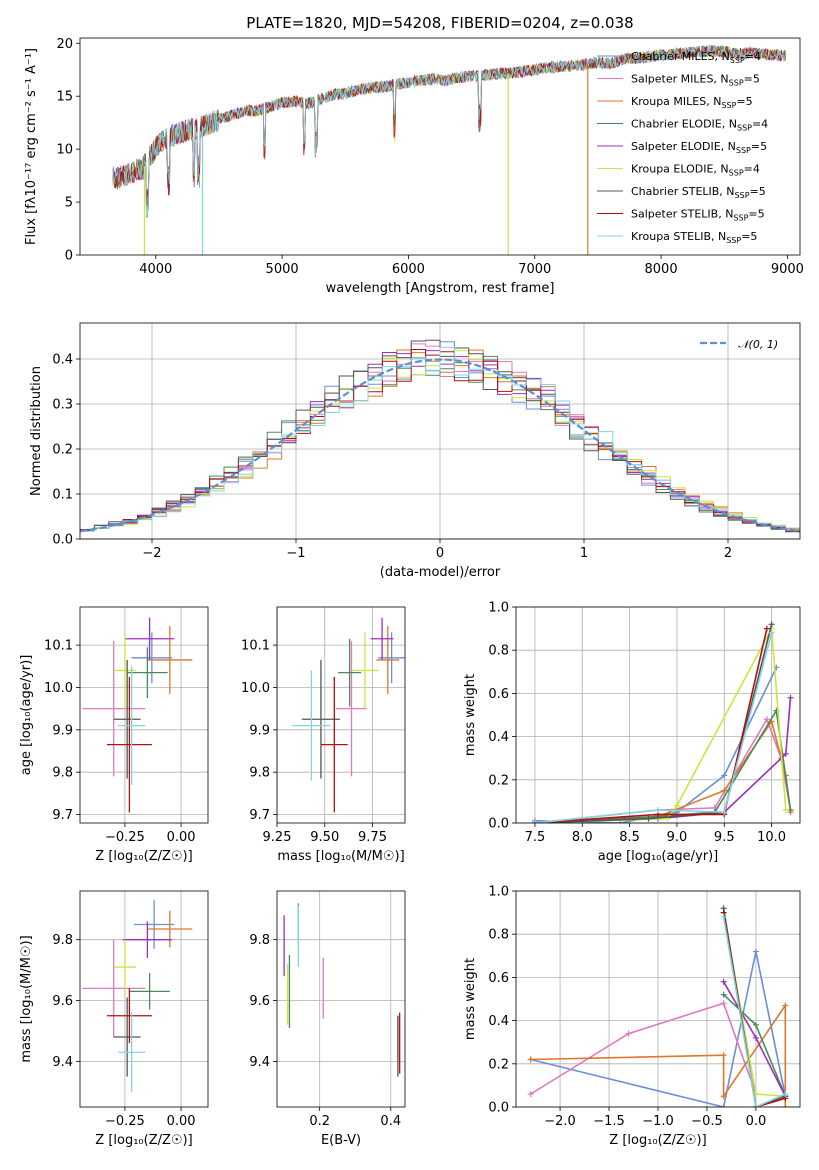  What do you see at coordinates (255, 688) in the screenshot?
I see `y-tick-label: 10.0` at bounding box center [255, 688].